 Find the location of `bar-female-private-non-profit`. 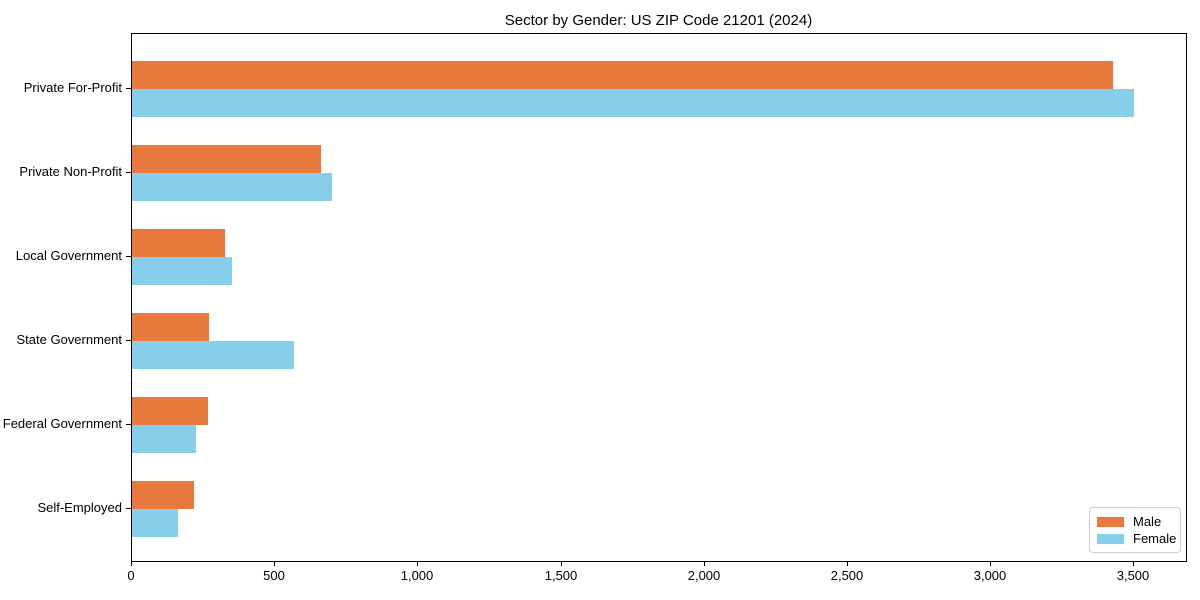

bar-female-private-non-profit is located at coordinates (232, 187).